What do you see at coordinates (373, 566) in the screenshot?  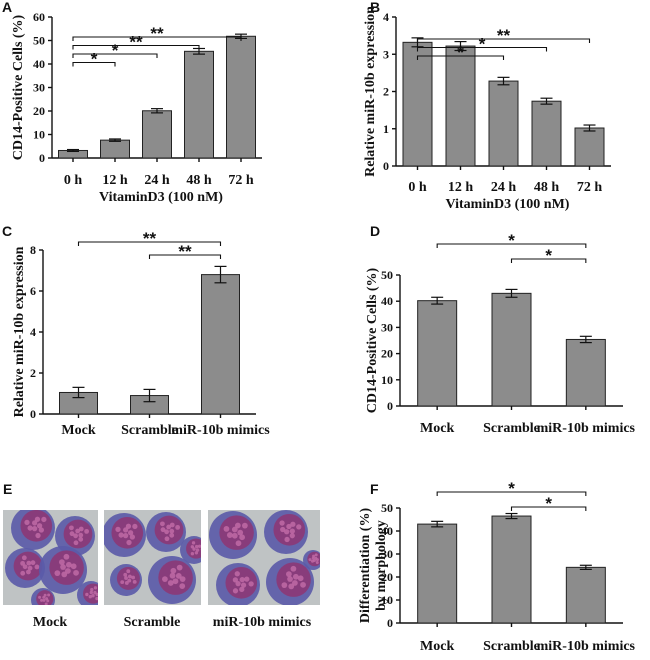 I see `y-axis-label: Differentiation (%)by morphology` at bounding box center [373, 566].